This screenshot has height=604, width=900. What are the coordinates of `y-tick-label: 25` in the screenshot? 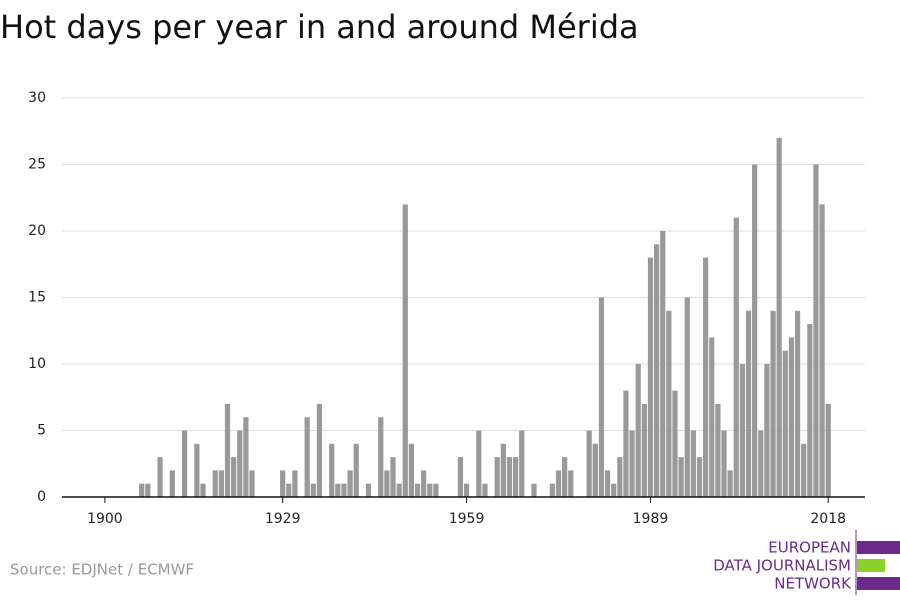 It's located at (37, 165).